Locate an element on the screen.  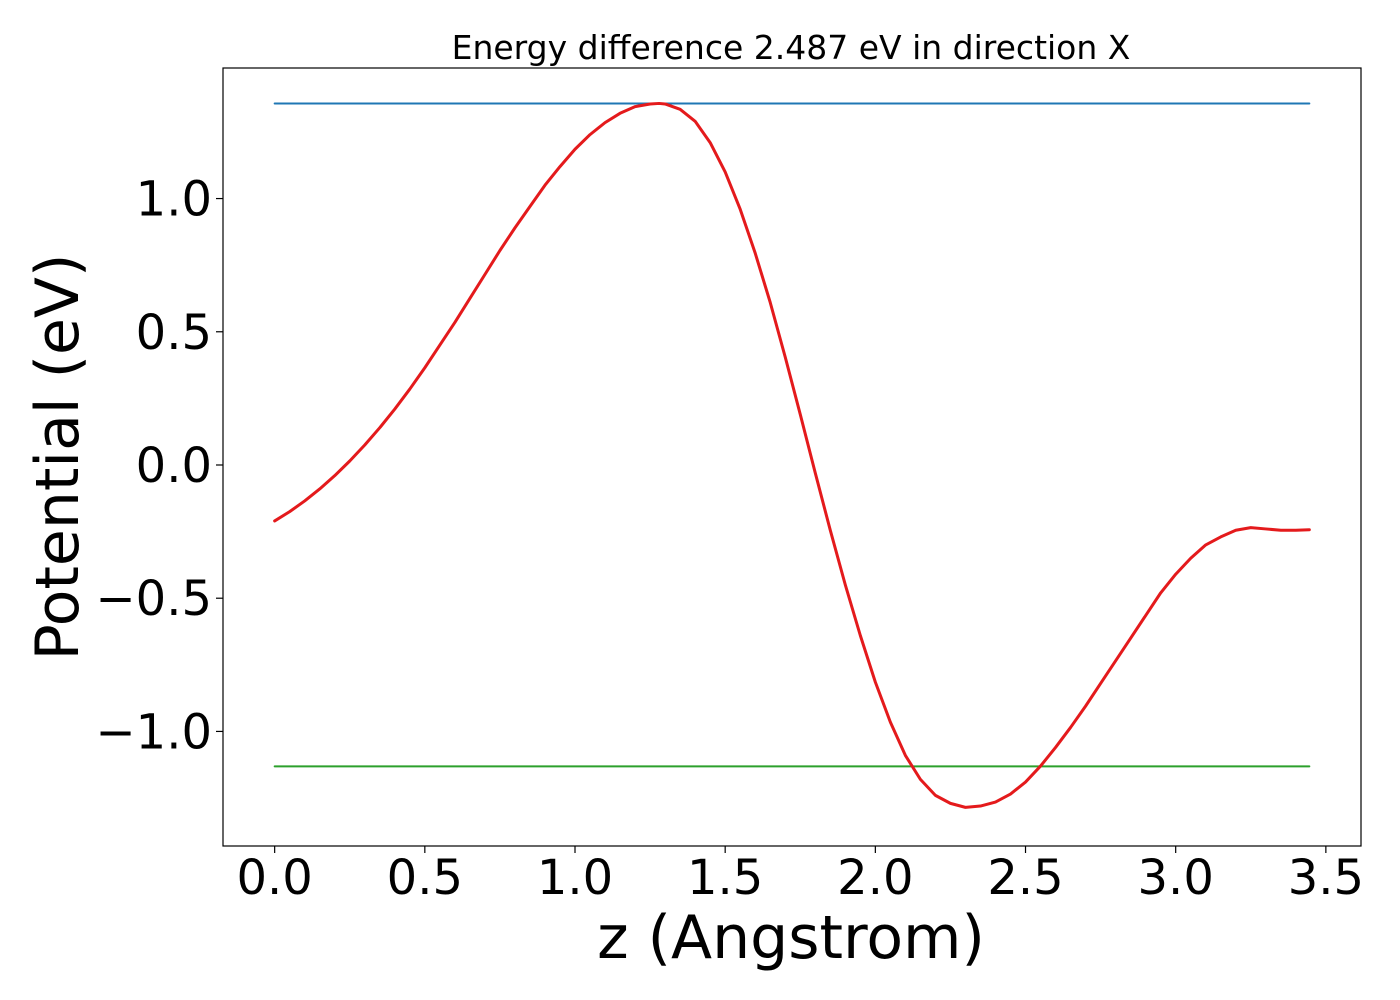
y-axis: 1.0 0.5 0.0 −0.5 −1.0 is located at coordinates (159, 466).